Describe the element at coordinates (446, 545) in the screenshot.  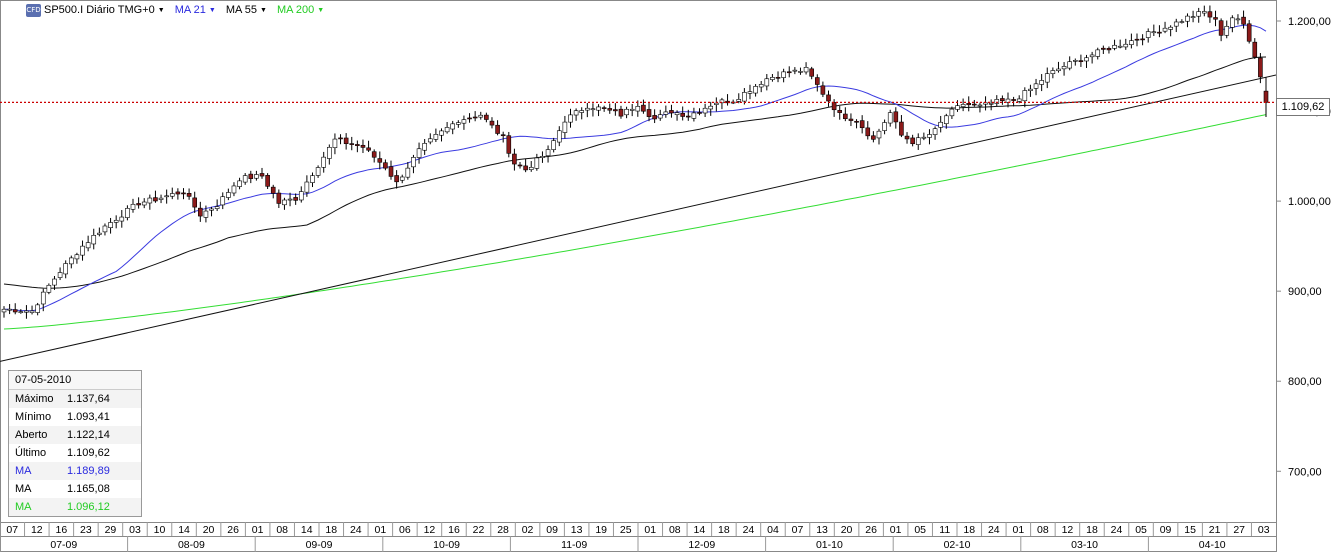
I see `x-month-label: 10-09` at that location.